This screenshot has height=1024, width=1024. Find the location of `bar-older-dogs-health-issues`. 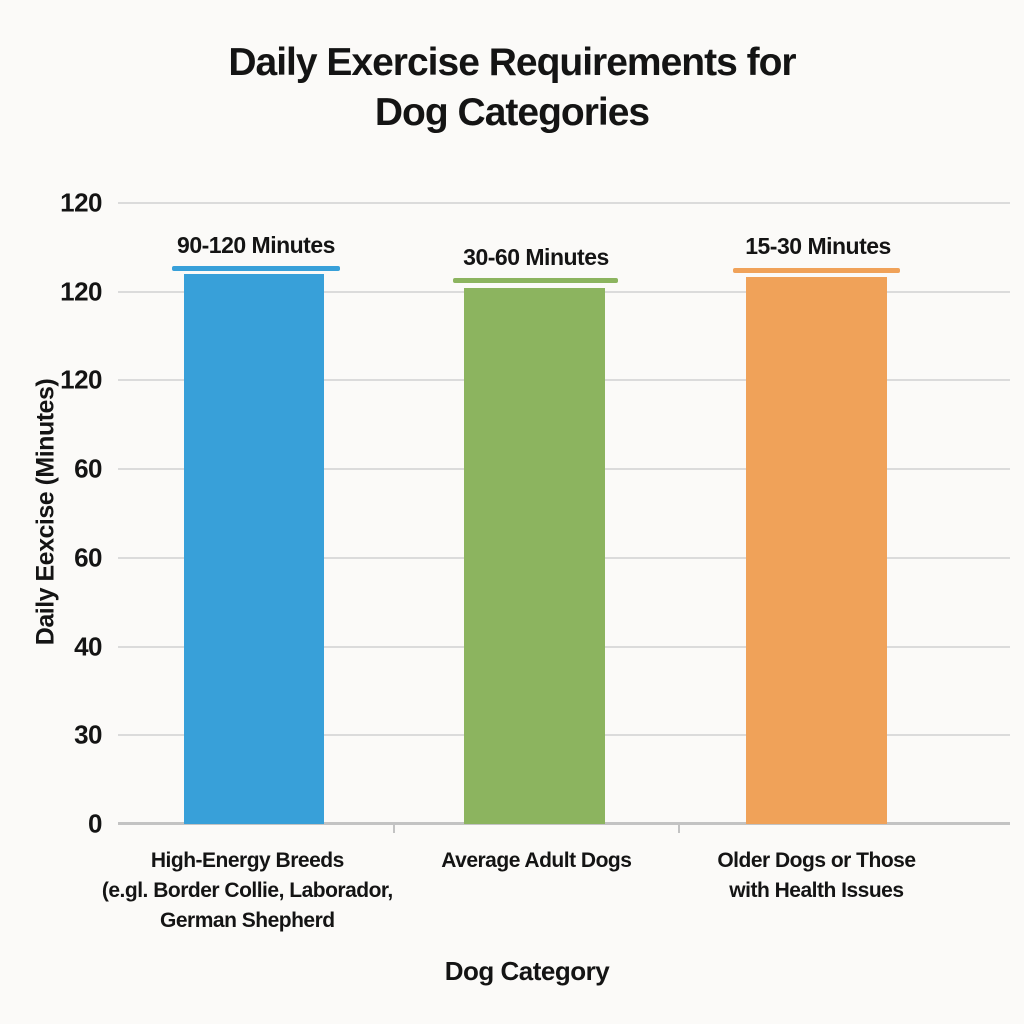

bar-older-dogs-health-issues is located at coordinates (816, 550).